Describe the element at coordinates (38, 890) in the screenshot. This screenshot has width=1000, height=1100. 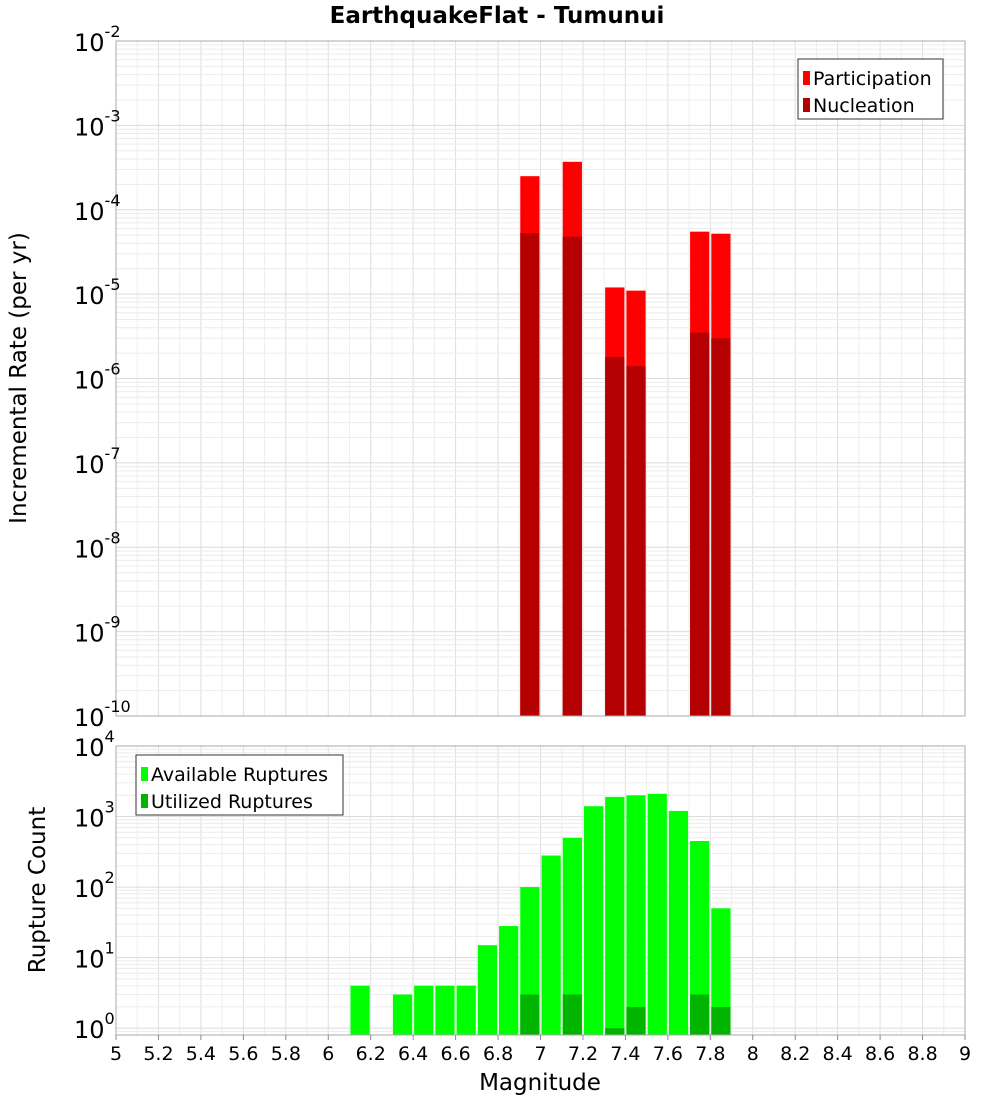
I see `bottom-y-axis-label: Rupture Count` at that location.